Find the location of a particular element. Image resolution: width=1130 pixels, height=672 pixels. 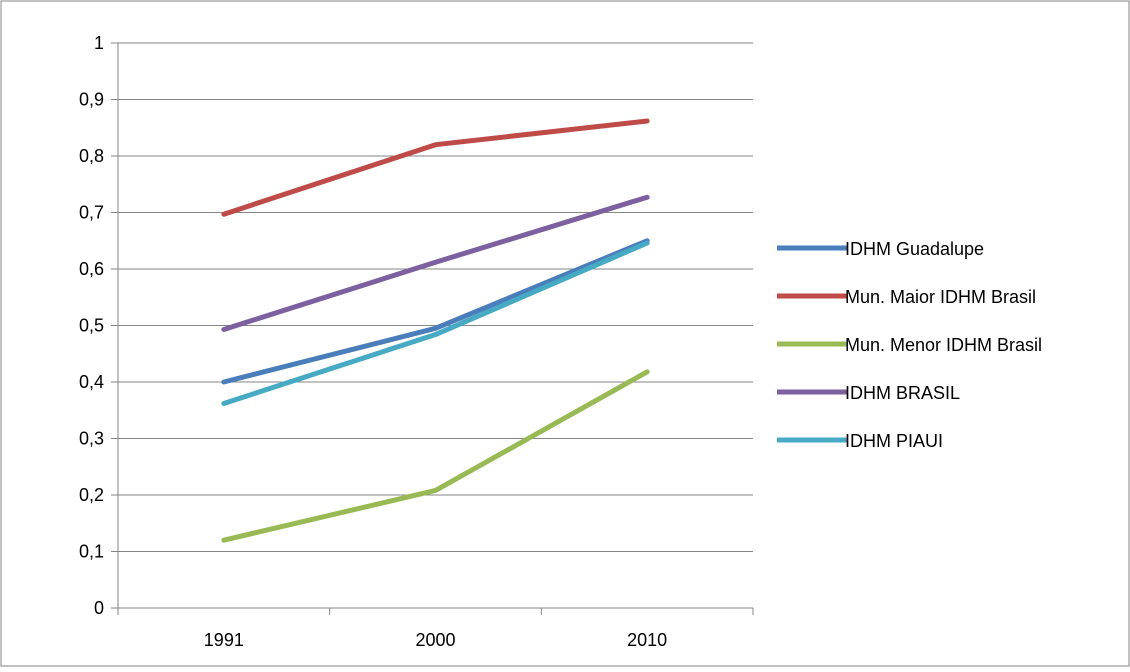

y-tick-label: 1 is located at coordinates (99, 43).